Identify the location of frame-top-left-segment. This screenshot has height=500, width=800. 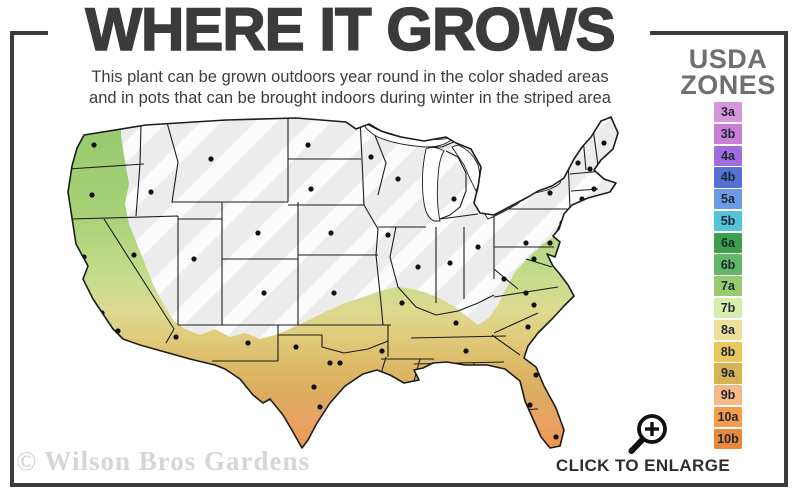
(29, 33).